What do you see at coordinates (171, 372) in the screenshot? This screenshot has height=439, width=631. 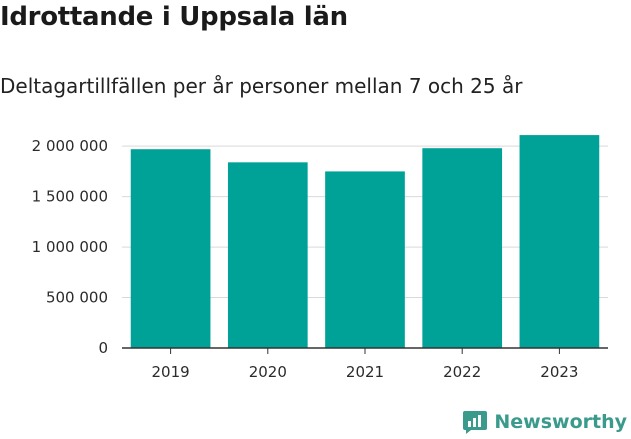 I see `x-tick-label: 2019` at bounding box center [171, 372].